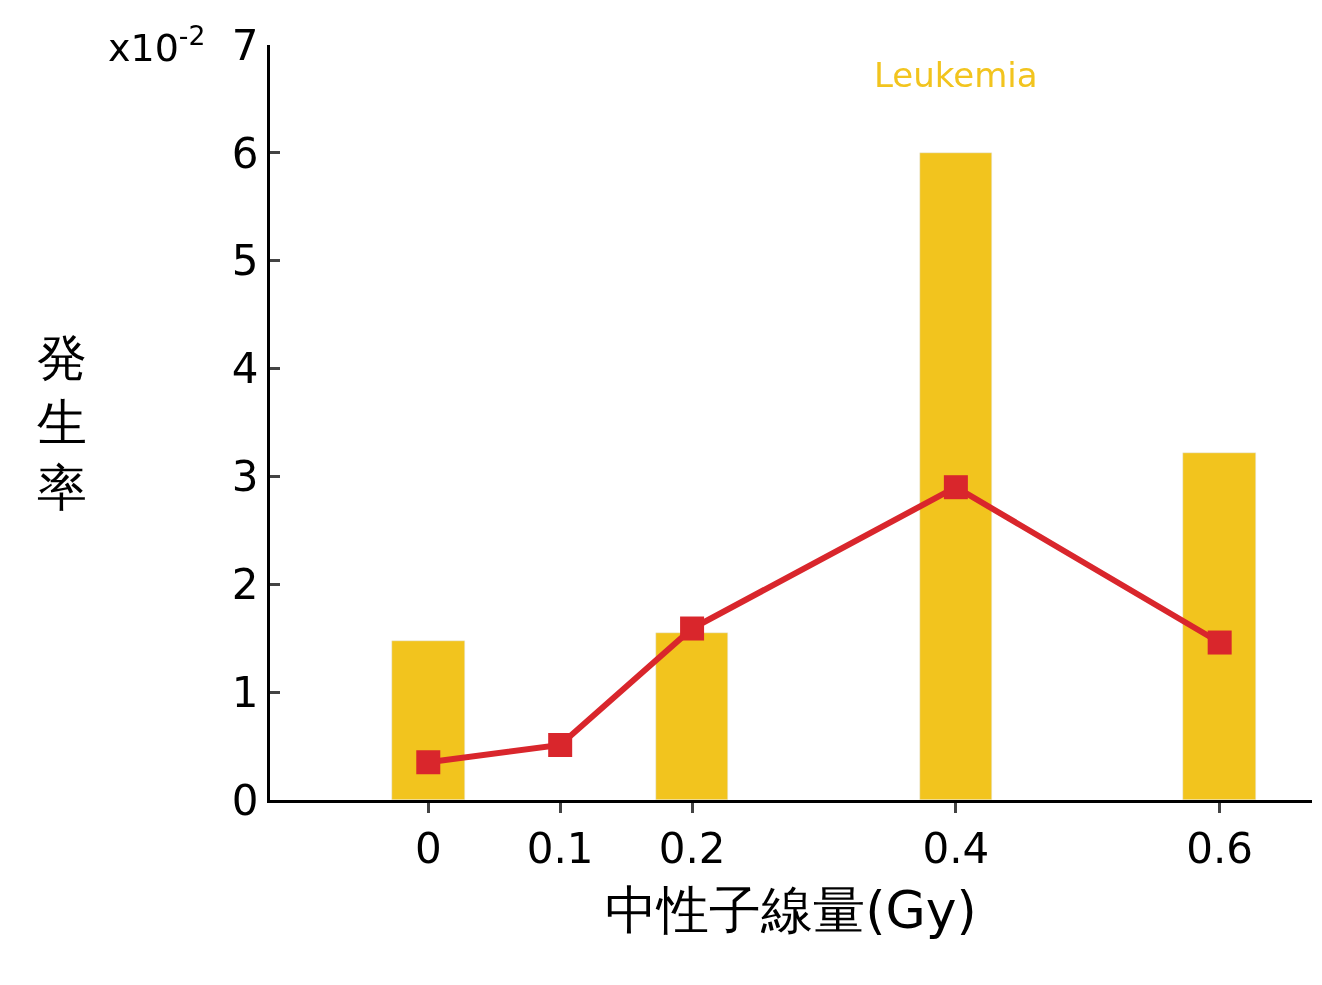 Image resolution: width=1322 pixels, height=985 pixels. Describe the element at coordinates (245, 45) in the screenshot. I see `y-tick-label: 7` at that location.